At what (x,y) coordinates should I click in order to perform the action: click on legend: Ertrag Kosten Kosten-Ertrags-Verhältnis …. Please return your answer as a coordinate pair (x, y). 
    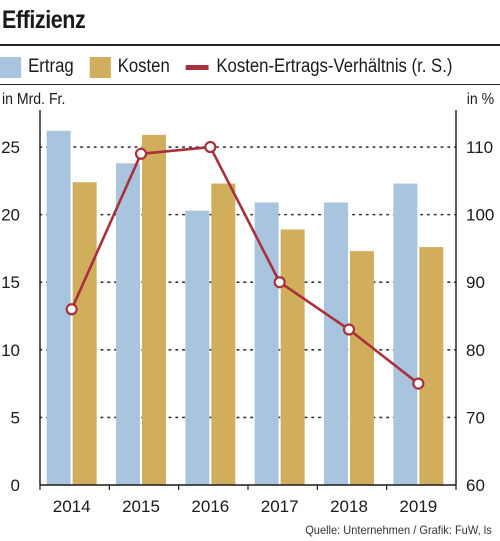
    Looking at the image, I should click on (234, 67).